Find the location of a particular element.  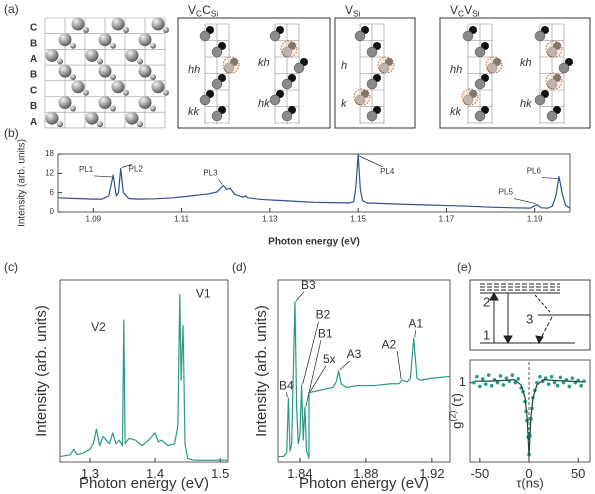

annotation: A1 is located at coordinates (415, 323).